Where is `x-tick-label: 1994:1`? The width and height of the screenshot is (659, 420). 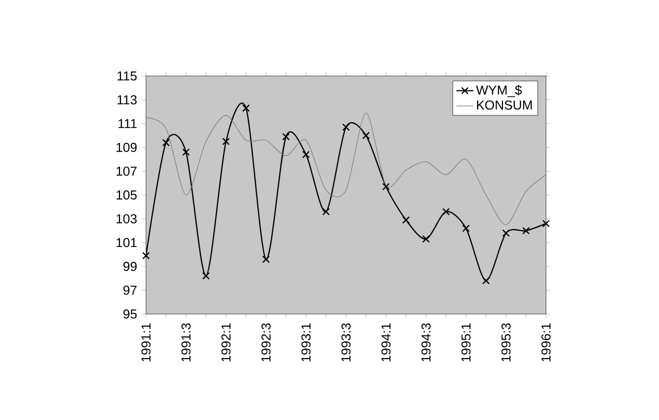
x-tick-label: 1994:1 is located at coordinates (386, 342).